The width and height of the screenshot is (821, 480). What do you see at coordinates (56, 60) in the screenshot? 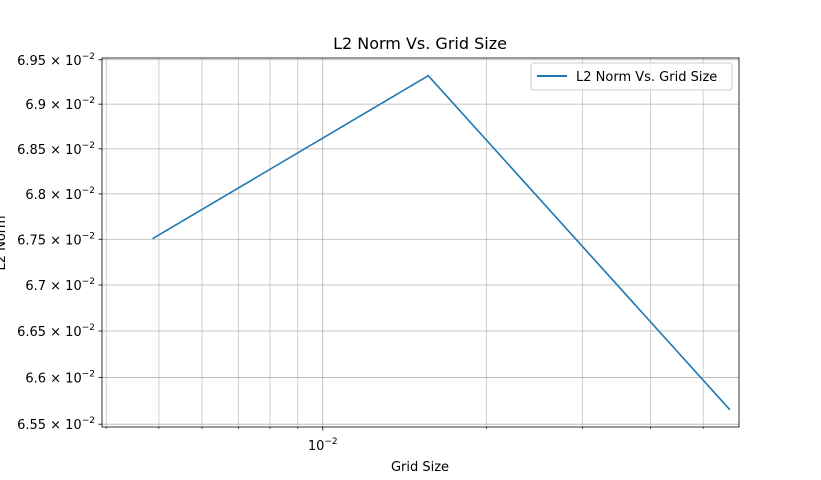
I see `y-tick-label: 6.95 × 10⁻²` at bounding box center [56, 60].